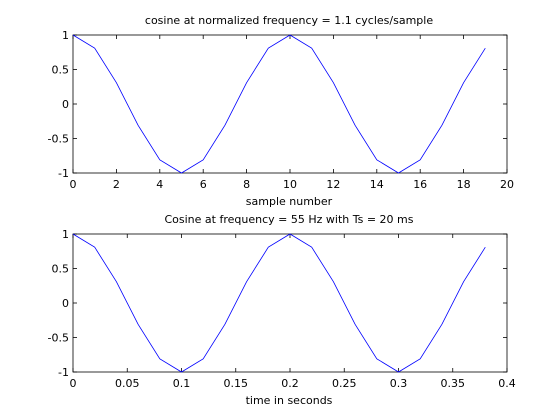 The height and width of the screenshot is (420, 560). Describe the element at coordinates (399, 383) in the screenshot. I see `x-tick-label: 0.3` at that location.